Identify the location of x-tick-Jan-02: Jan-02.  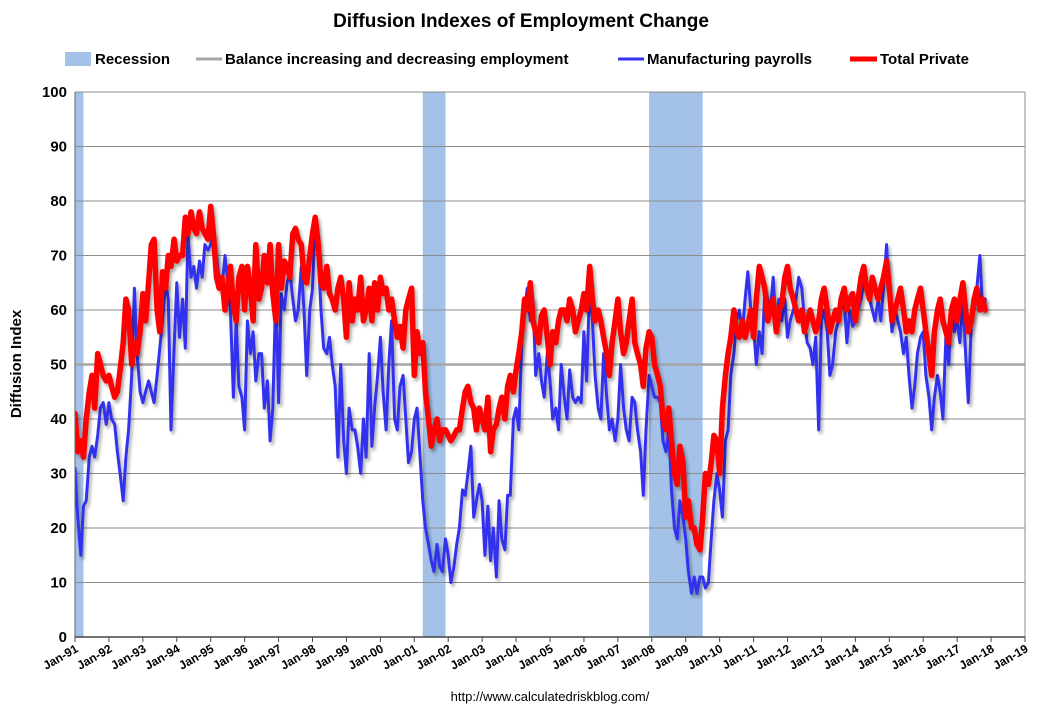
(434, 656).